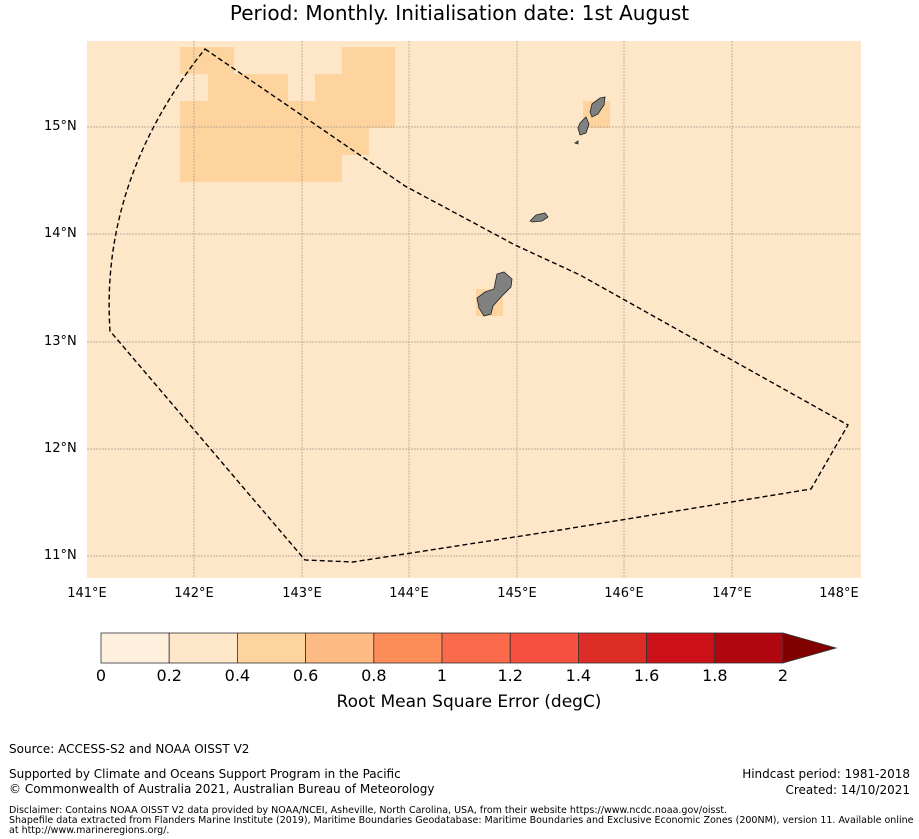 The height and width of the screenshot is (839, 919). I want to click on island-saipan, so click(597, 107).